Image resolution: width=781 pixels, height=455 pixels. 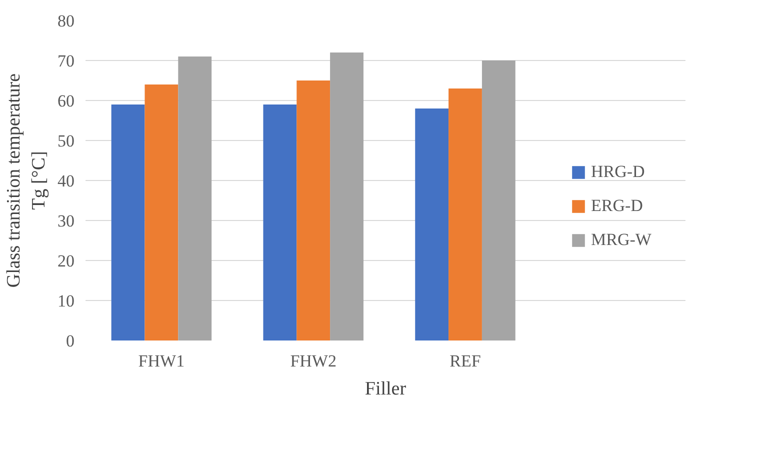 What do you see at coordinates (66, 101) in the screenshot?
I see `y-tick-label: 60` at bounding box center [66, 101].